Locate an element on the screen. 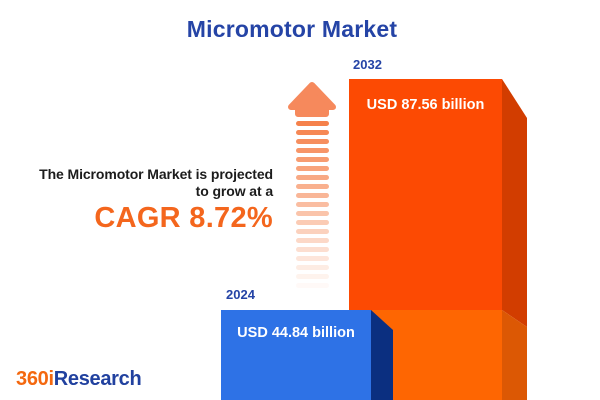 Image resolution: width=600 pixels, height=400 pixels. annotation-line-1: The Micromotor Market is projected is located at coordinates (156, 174).